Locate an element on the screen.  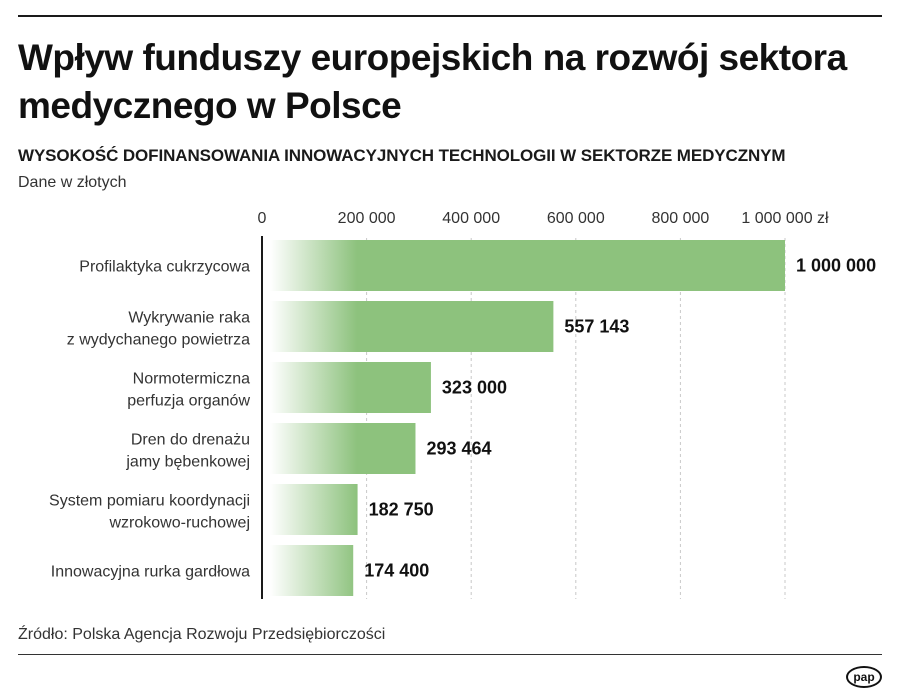
x-tick-label: 600 000 is located at coordinates (576, 218).